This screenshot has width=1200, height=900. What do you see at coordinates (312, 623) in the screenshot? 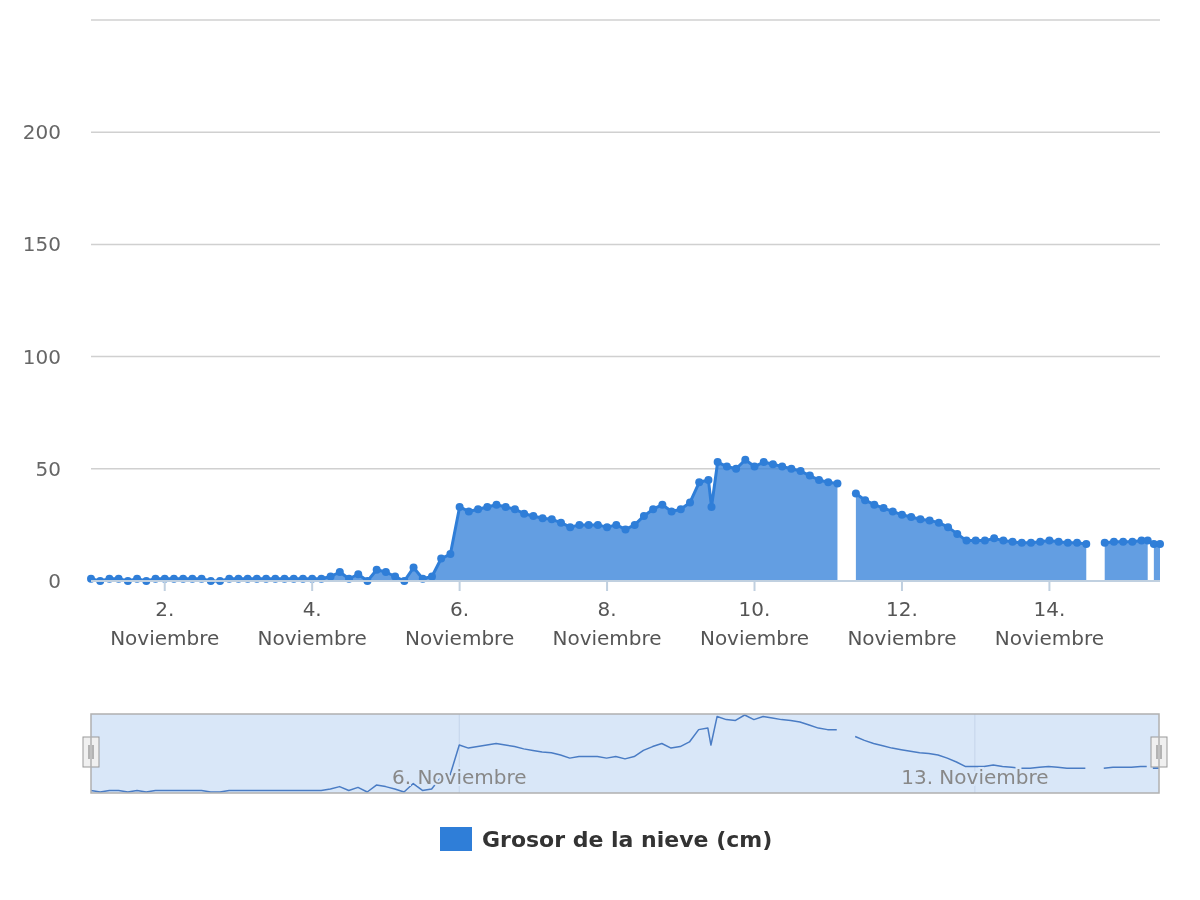
I see `x-tick-label: 4. Noviembre` at bounding box center [312, 623].